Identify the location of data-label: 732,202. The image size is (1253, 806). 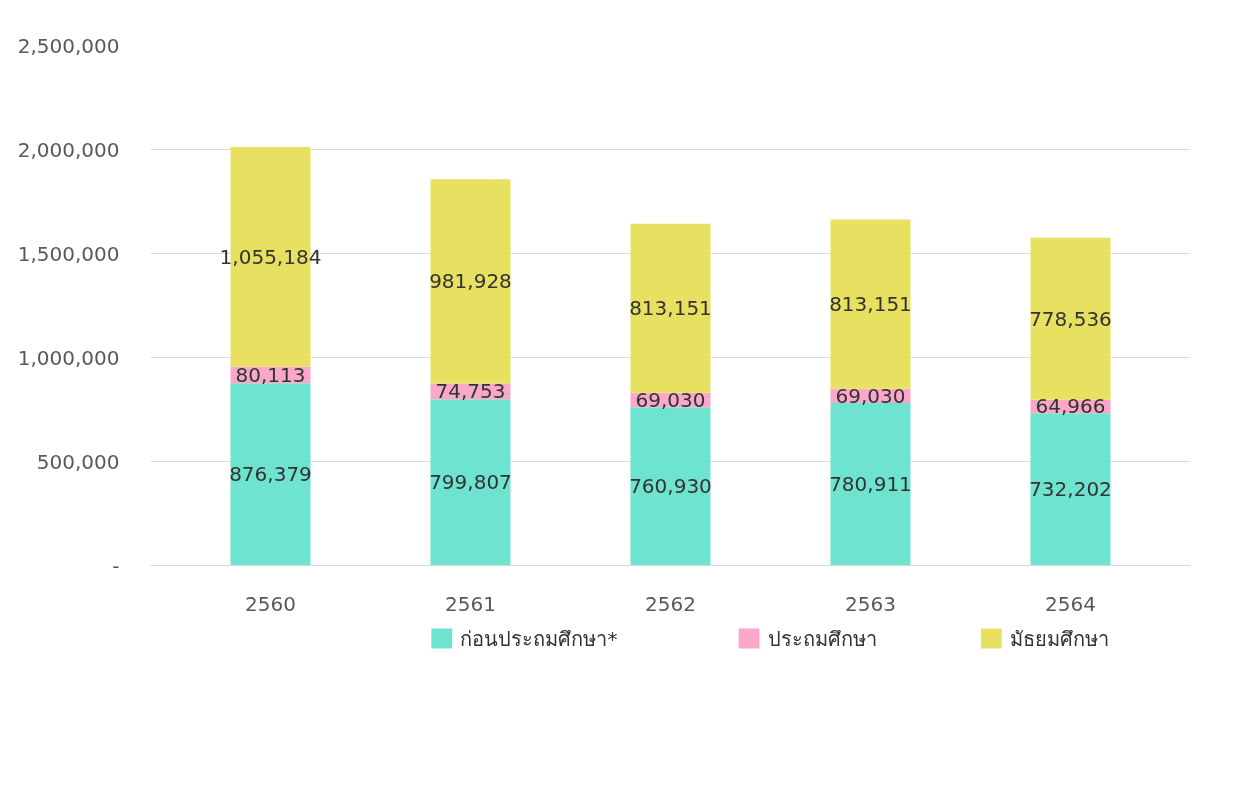
(1070, 489).